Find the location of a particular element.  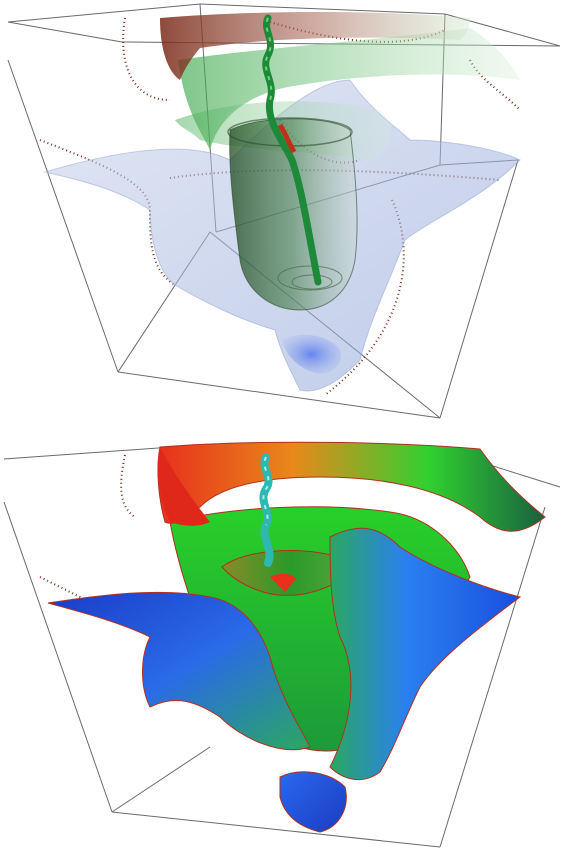

bottom-left-blue-sheet is located at coordinates (179, 671).